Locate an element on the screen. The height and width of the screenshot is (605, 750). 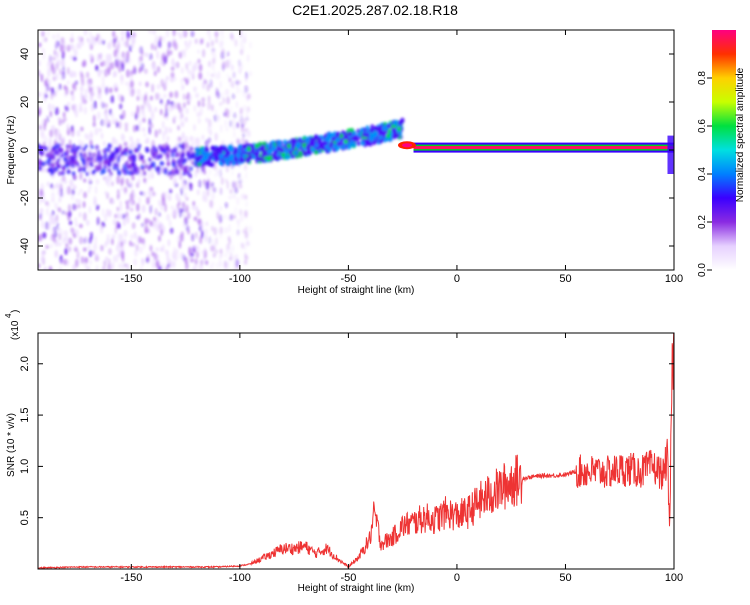
x-tick-label: 50 is located at coordinates (565, 578).